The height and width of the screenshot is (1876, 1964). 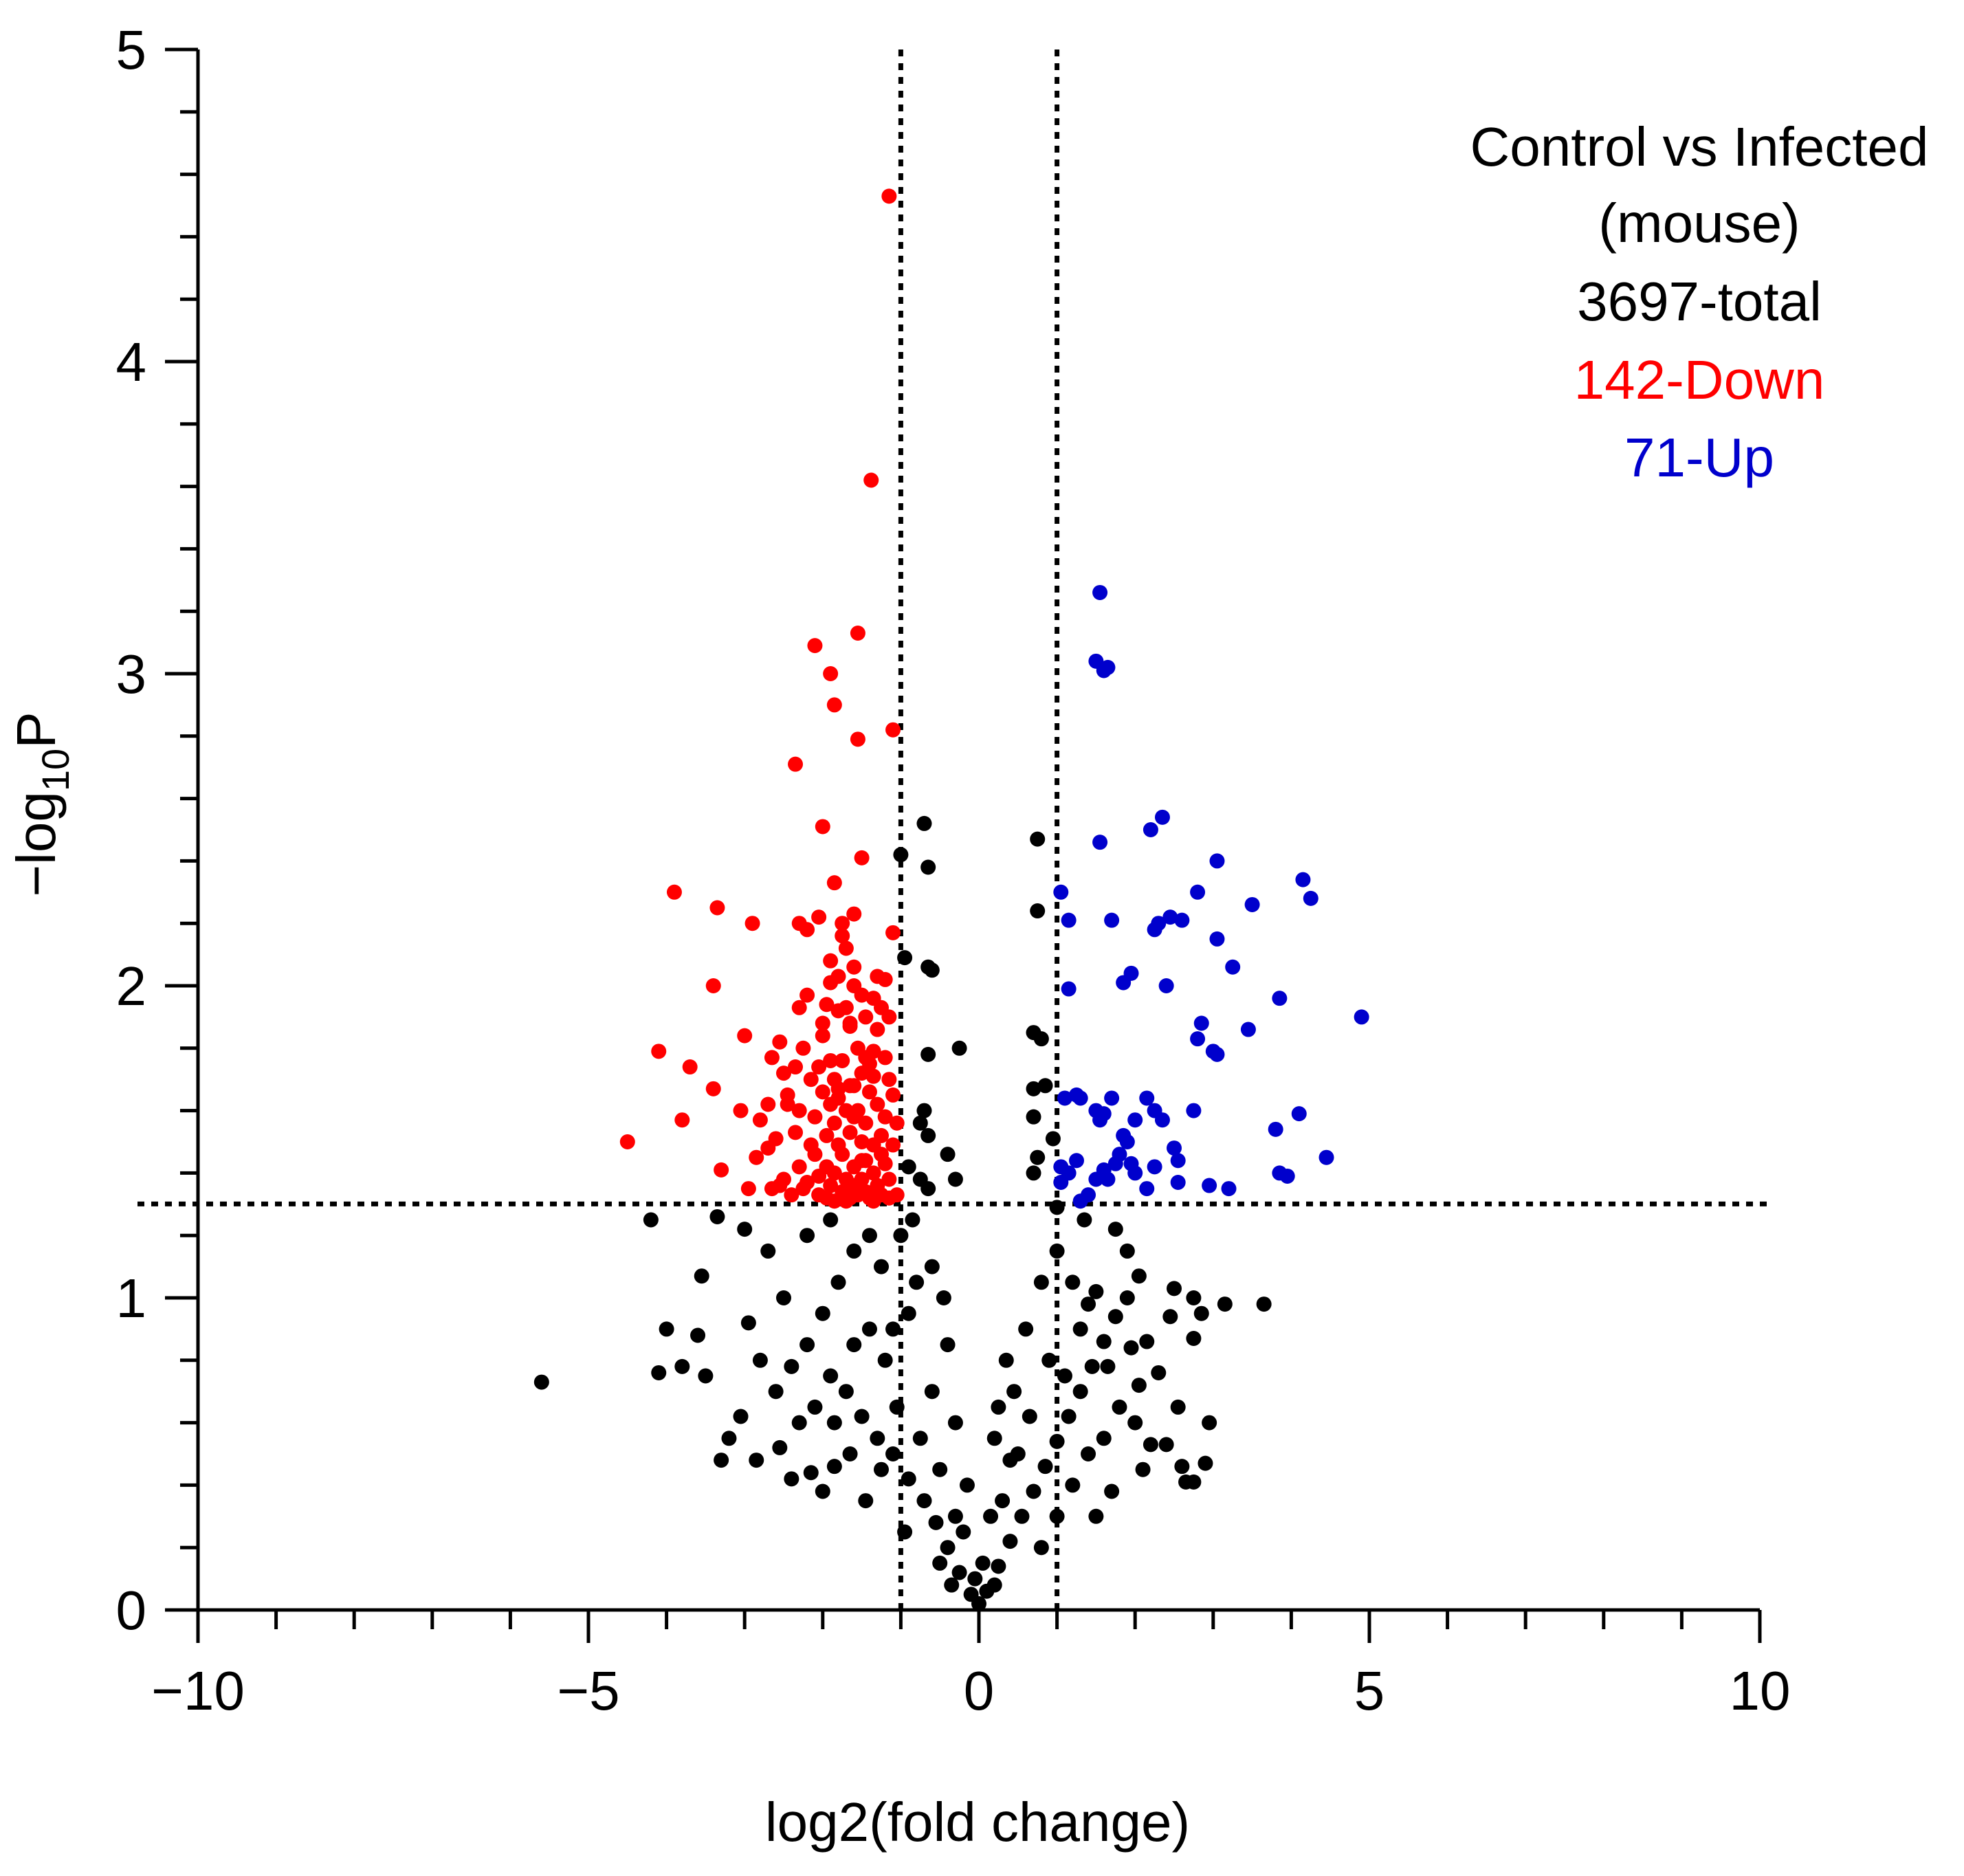 What do you see at coordinates (198, 1691) in the screenshot?
I see `x-tick-label: −10` at bounding box center [198, 1691].